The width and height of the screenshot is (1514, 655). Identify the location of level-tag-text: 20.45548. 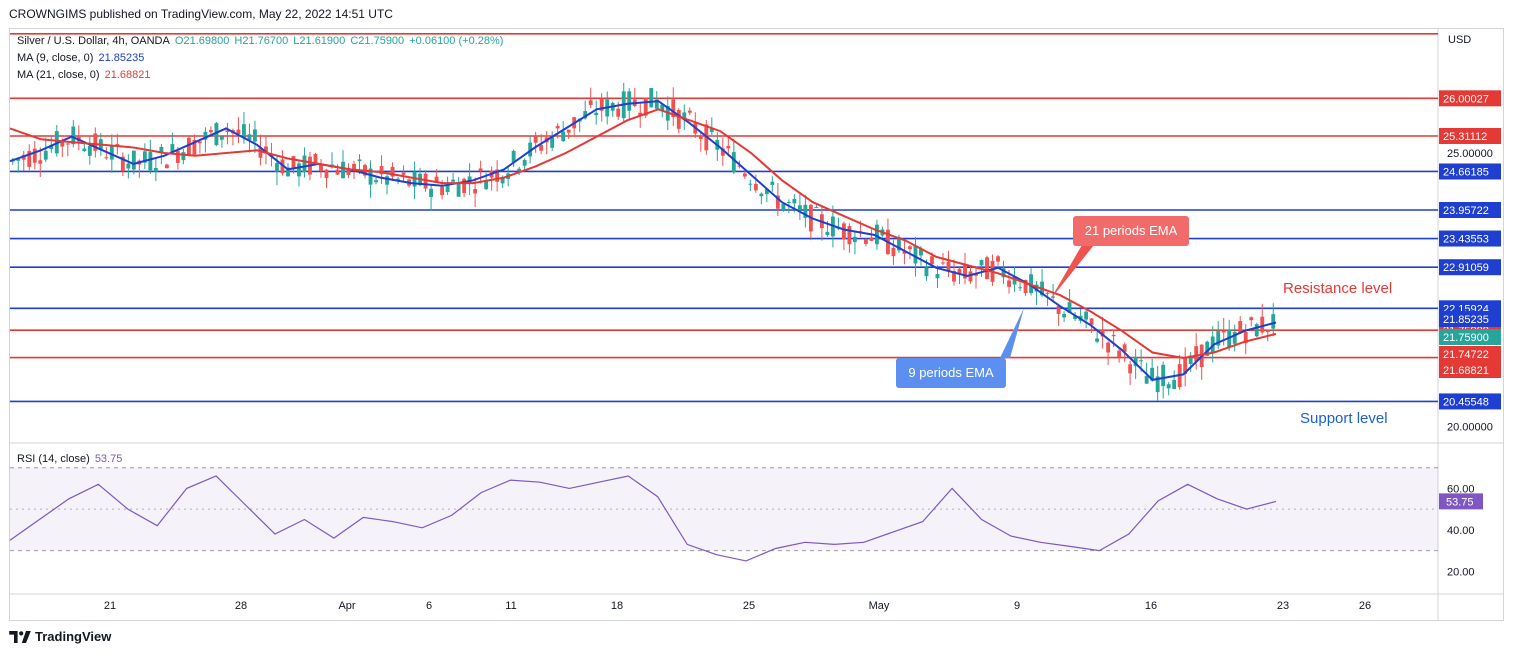
(1466, 402).